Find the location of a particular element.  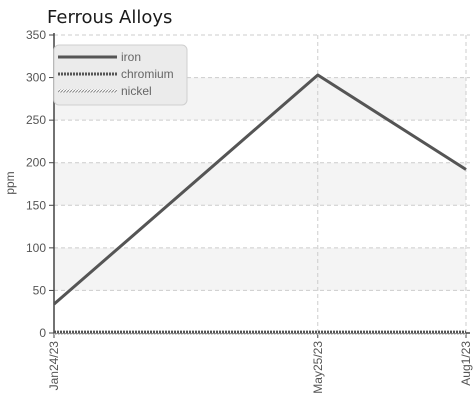

x-tick-label: Jan24/23 is located at coordinates (54, 366).